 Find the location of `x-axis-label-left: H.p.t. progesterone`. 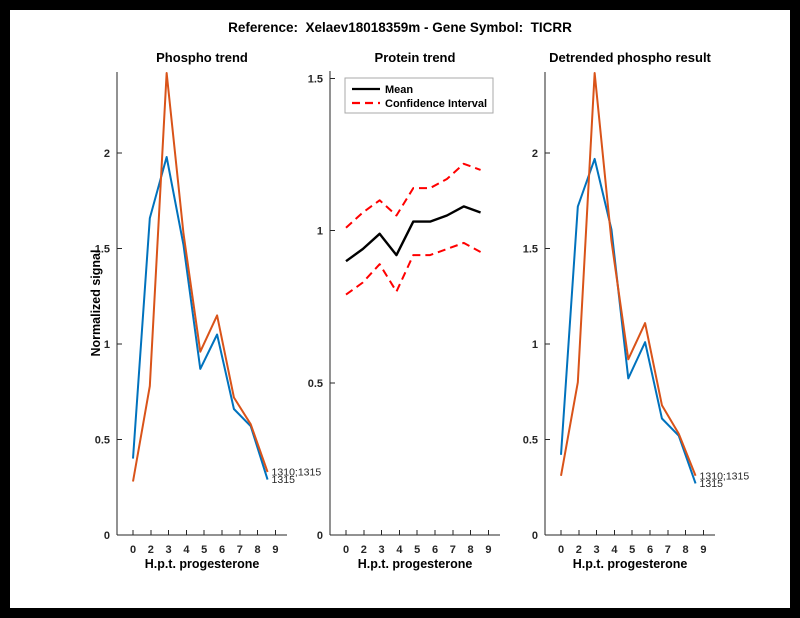

x-axis-label-left: H.p.t. progesterone is located at coordinates (202, 564).